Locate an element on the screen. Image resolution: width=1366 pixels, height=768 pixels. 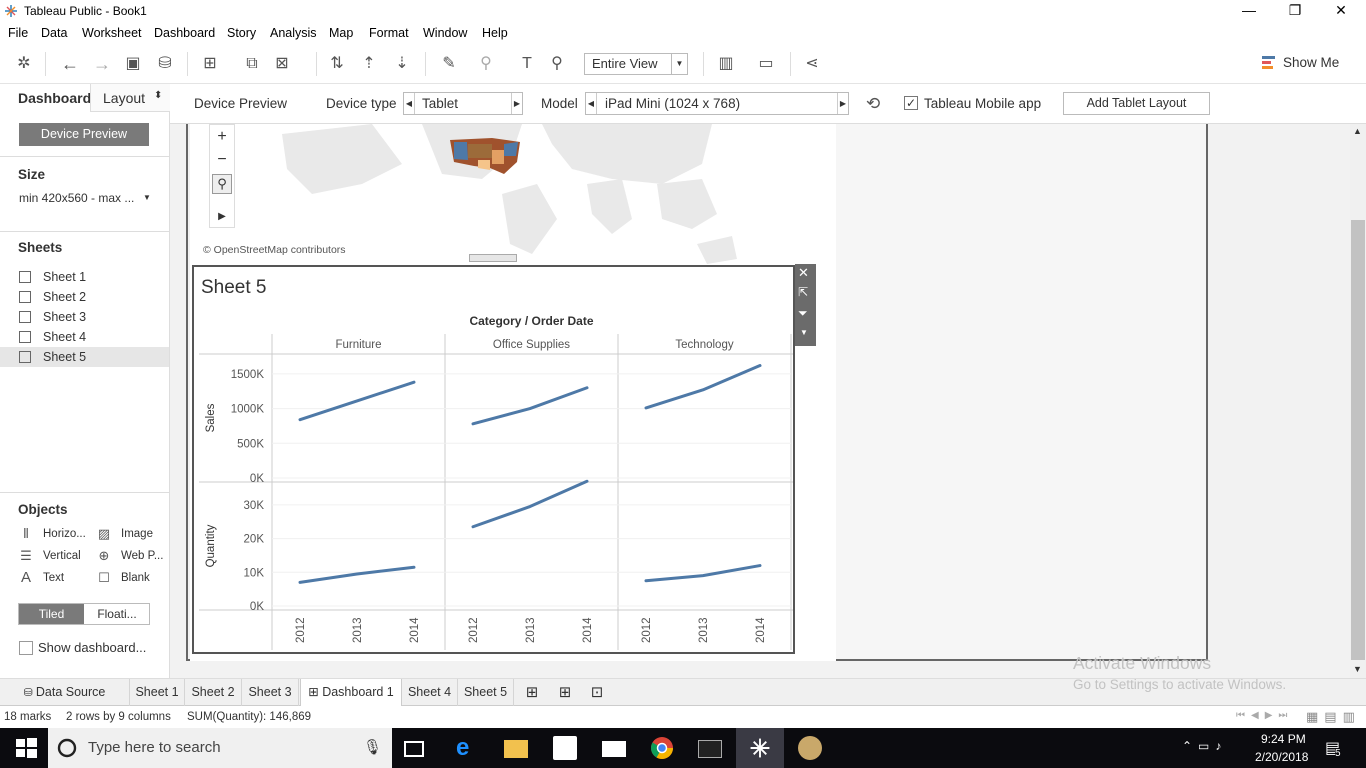
tab-sheet: Sheet 3 is located at coordinates (270, 692).